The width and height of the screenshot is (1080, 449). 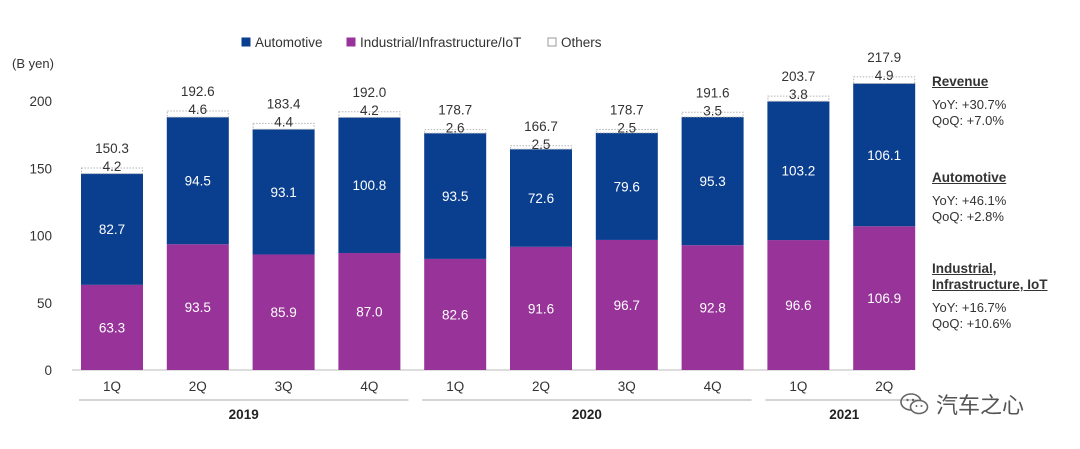 What do you see at coordinates (969, 101) in the screenshot?
I see `revenue-summary: Revenue YoY: +30.7% QoQ: +7.0%` at bounding box center [969, 101].